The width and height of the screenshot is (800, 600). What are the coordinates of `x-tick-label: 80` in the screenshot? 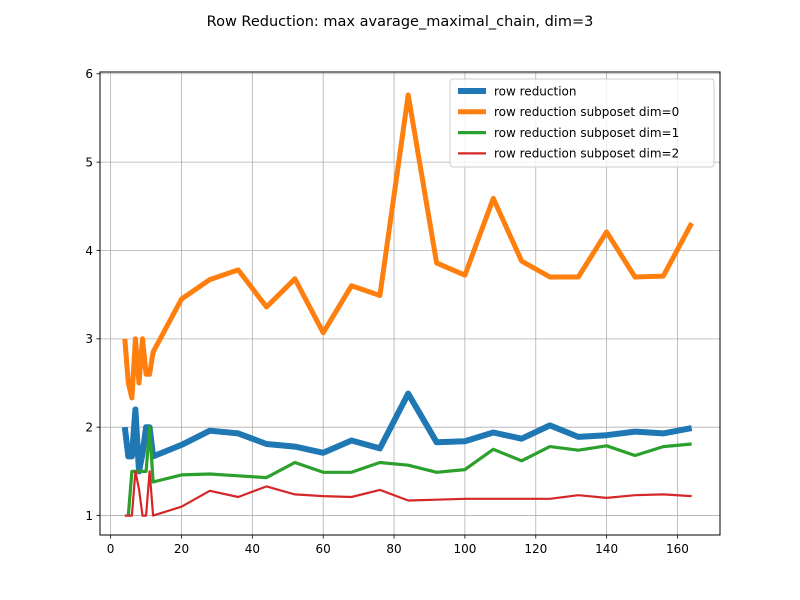 It's located at (393, 549).